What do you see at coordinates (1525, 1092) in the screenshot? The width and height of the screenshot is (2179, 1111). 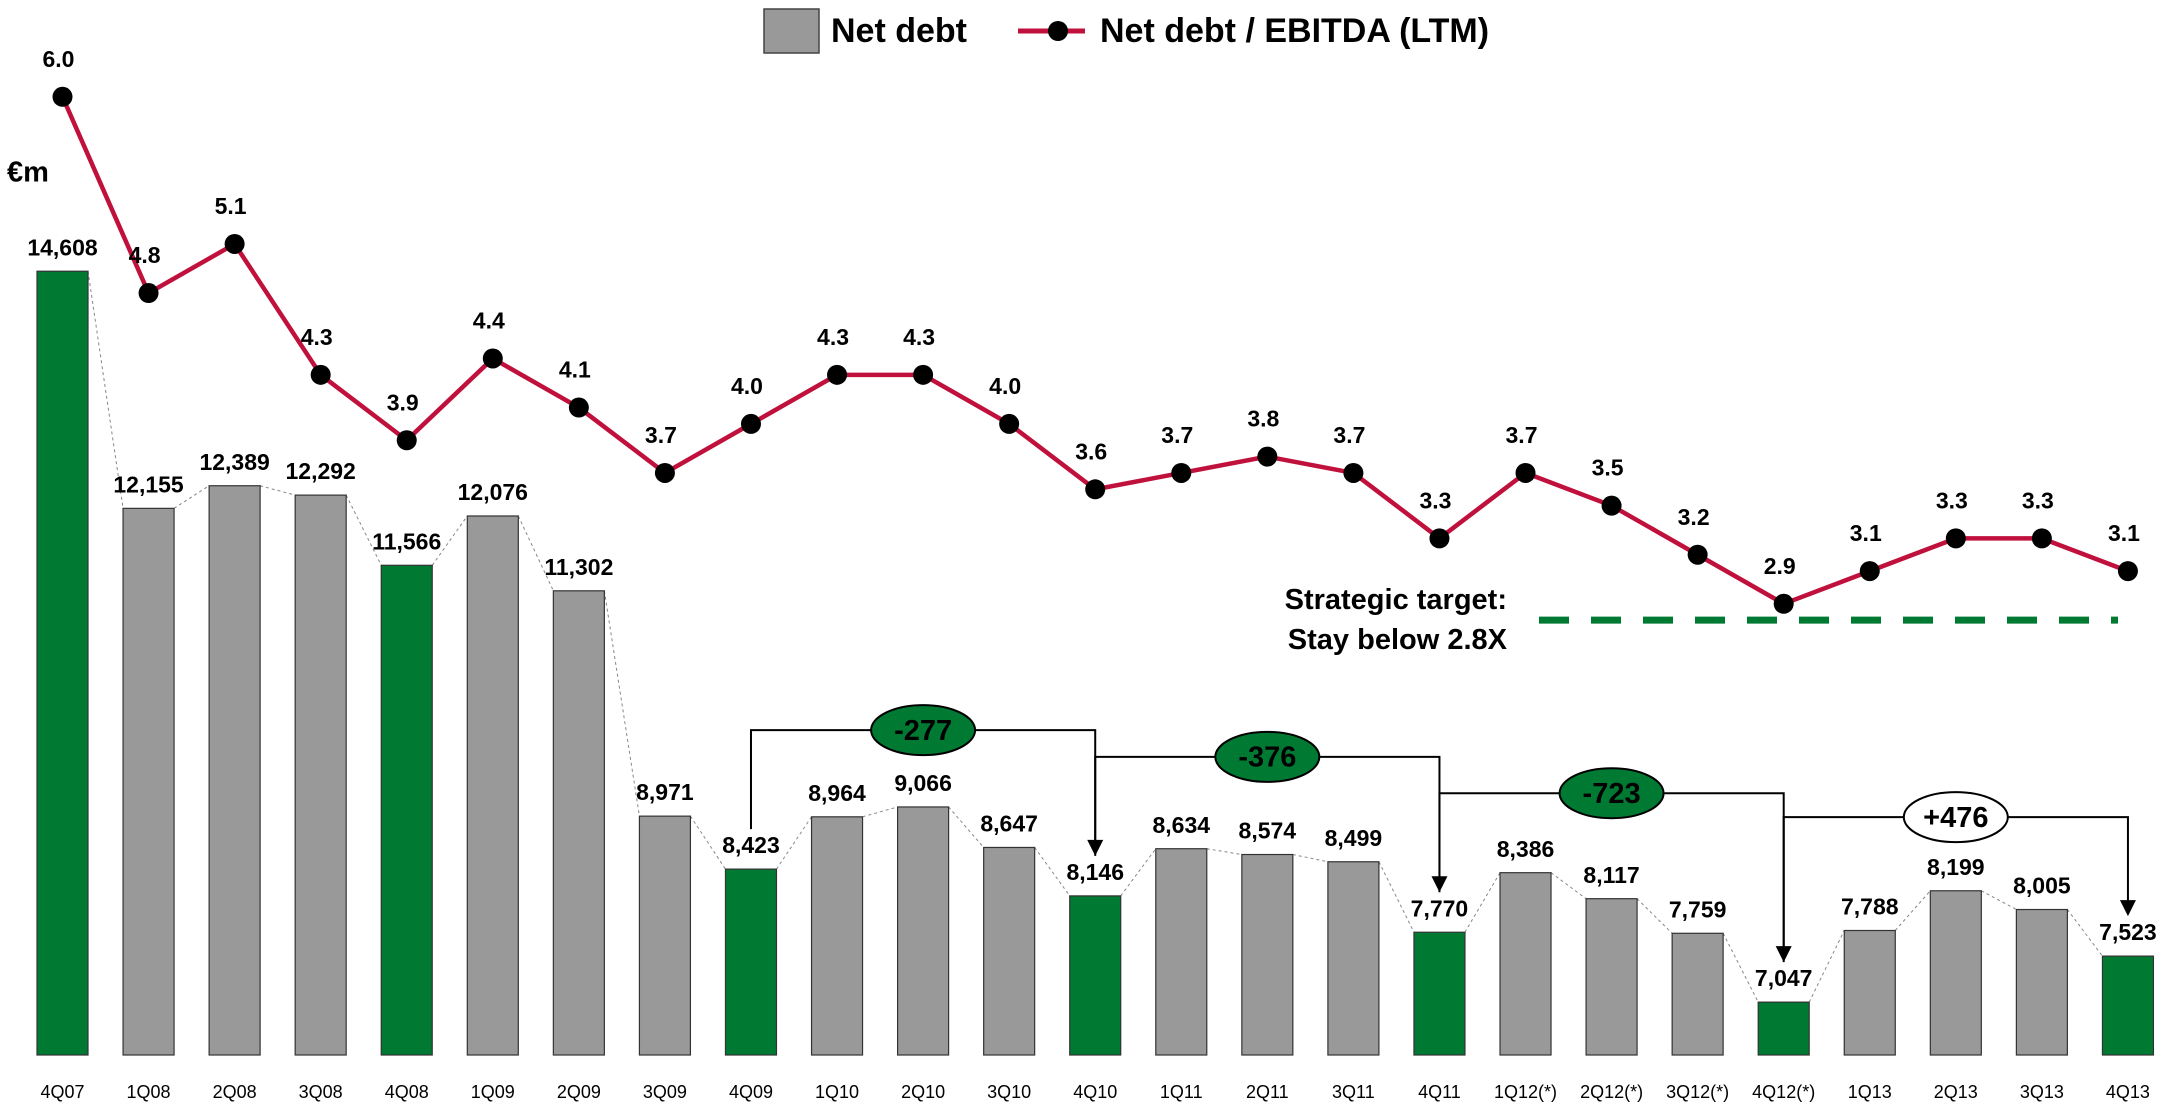 I see `x-tick-label: 1Q12(*)` at bounding box center [1525, 1092].